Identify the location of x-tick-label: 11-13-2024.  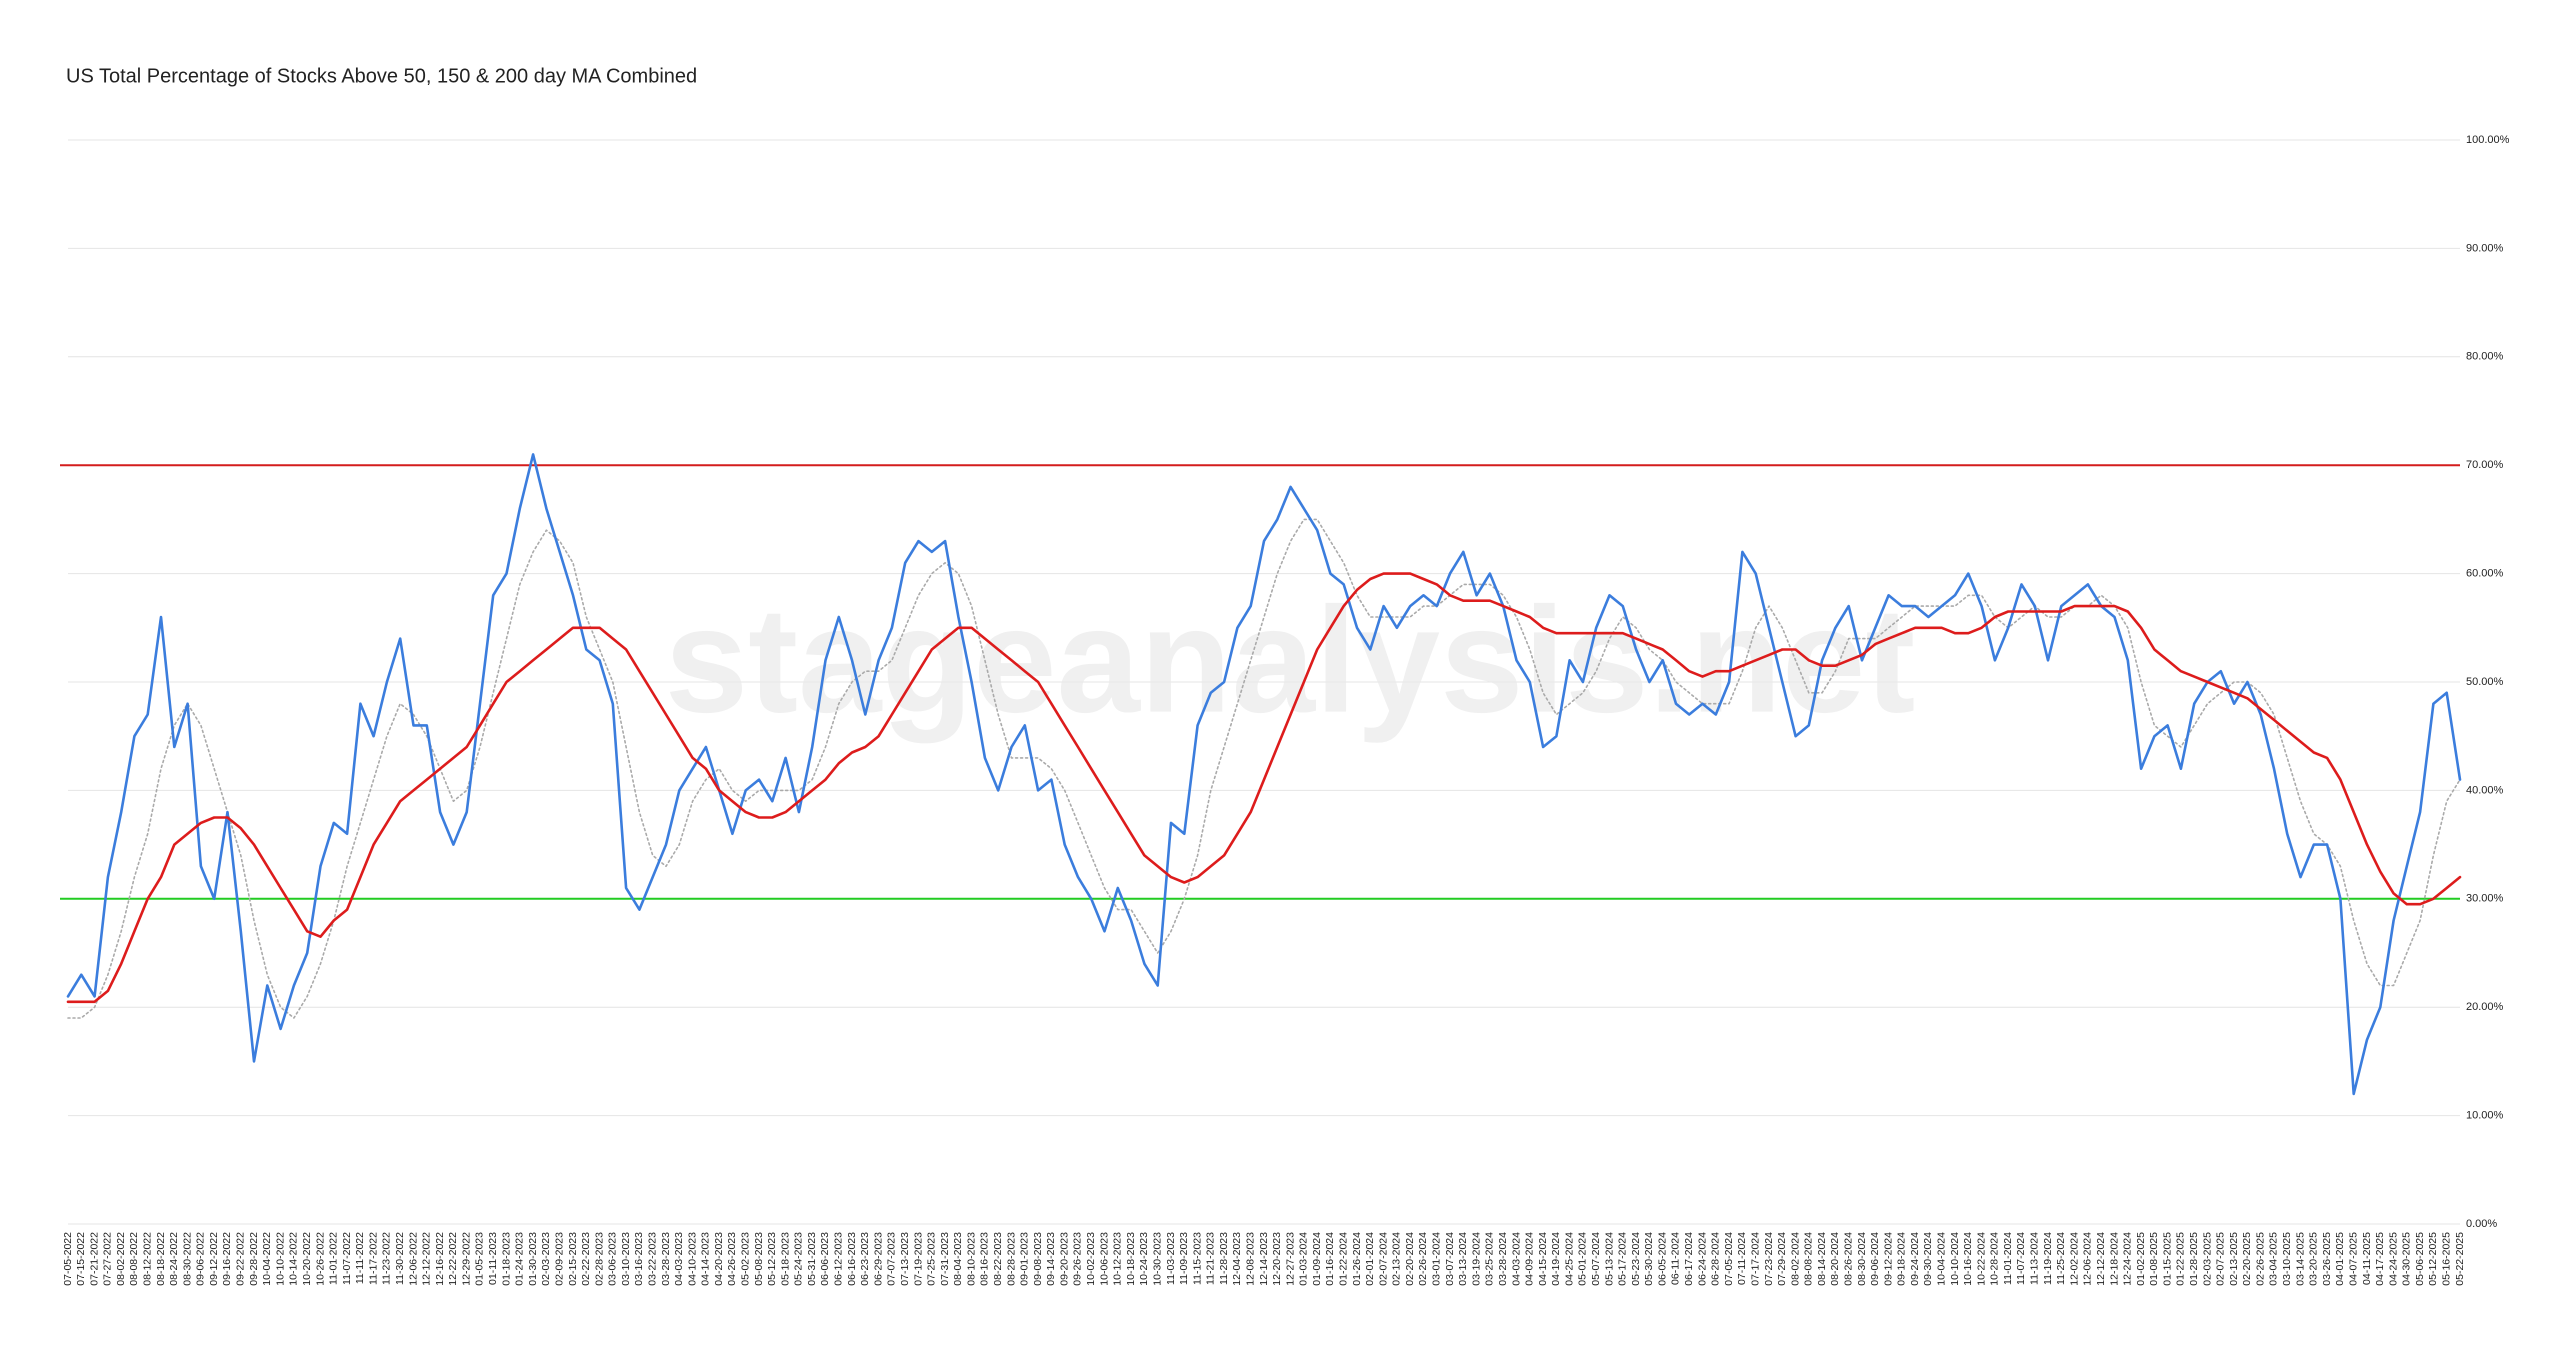
(2035, 1258).